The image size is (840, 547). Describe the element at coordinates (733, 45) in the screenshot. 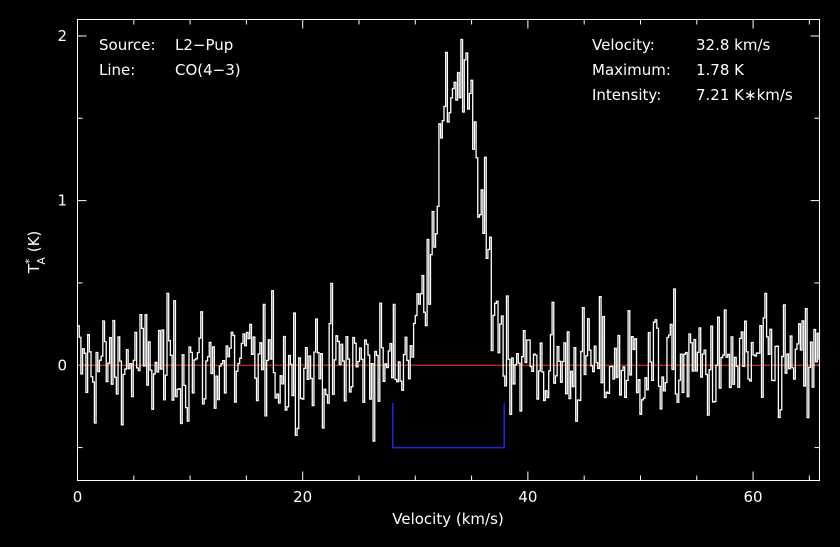

I see `velocity-value: 32.8 km/s` at that location.